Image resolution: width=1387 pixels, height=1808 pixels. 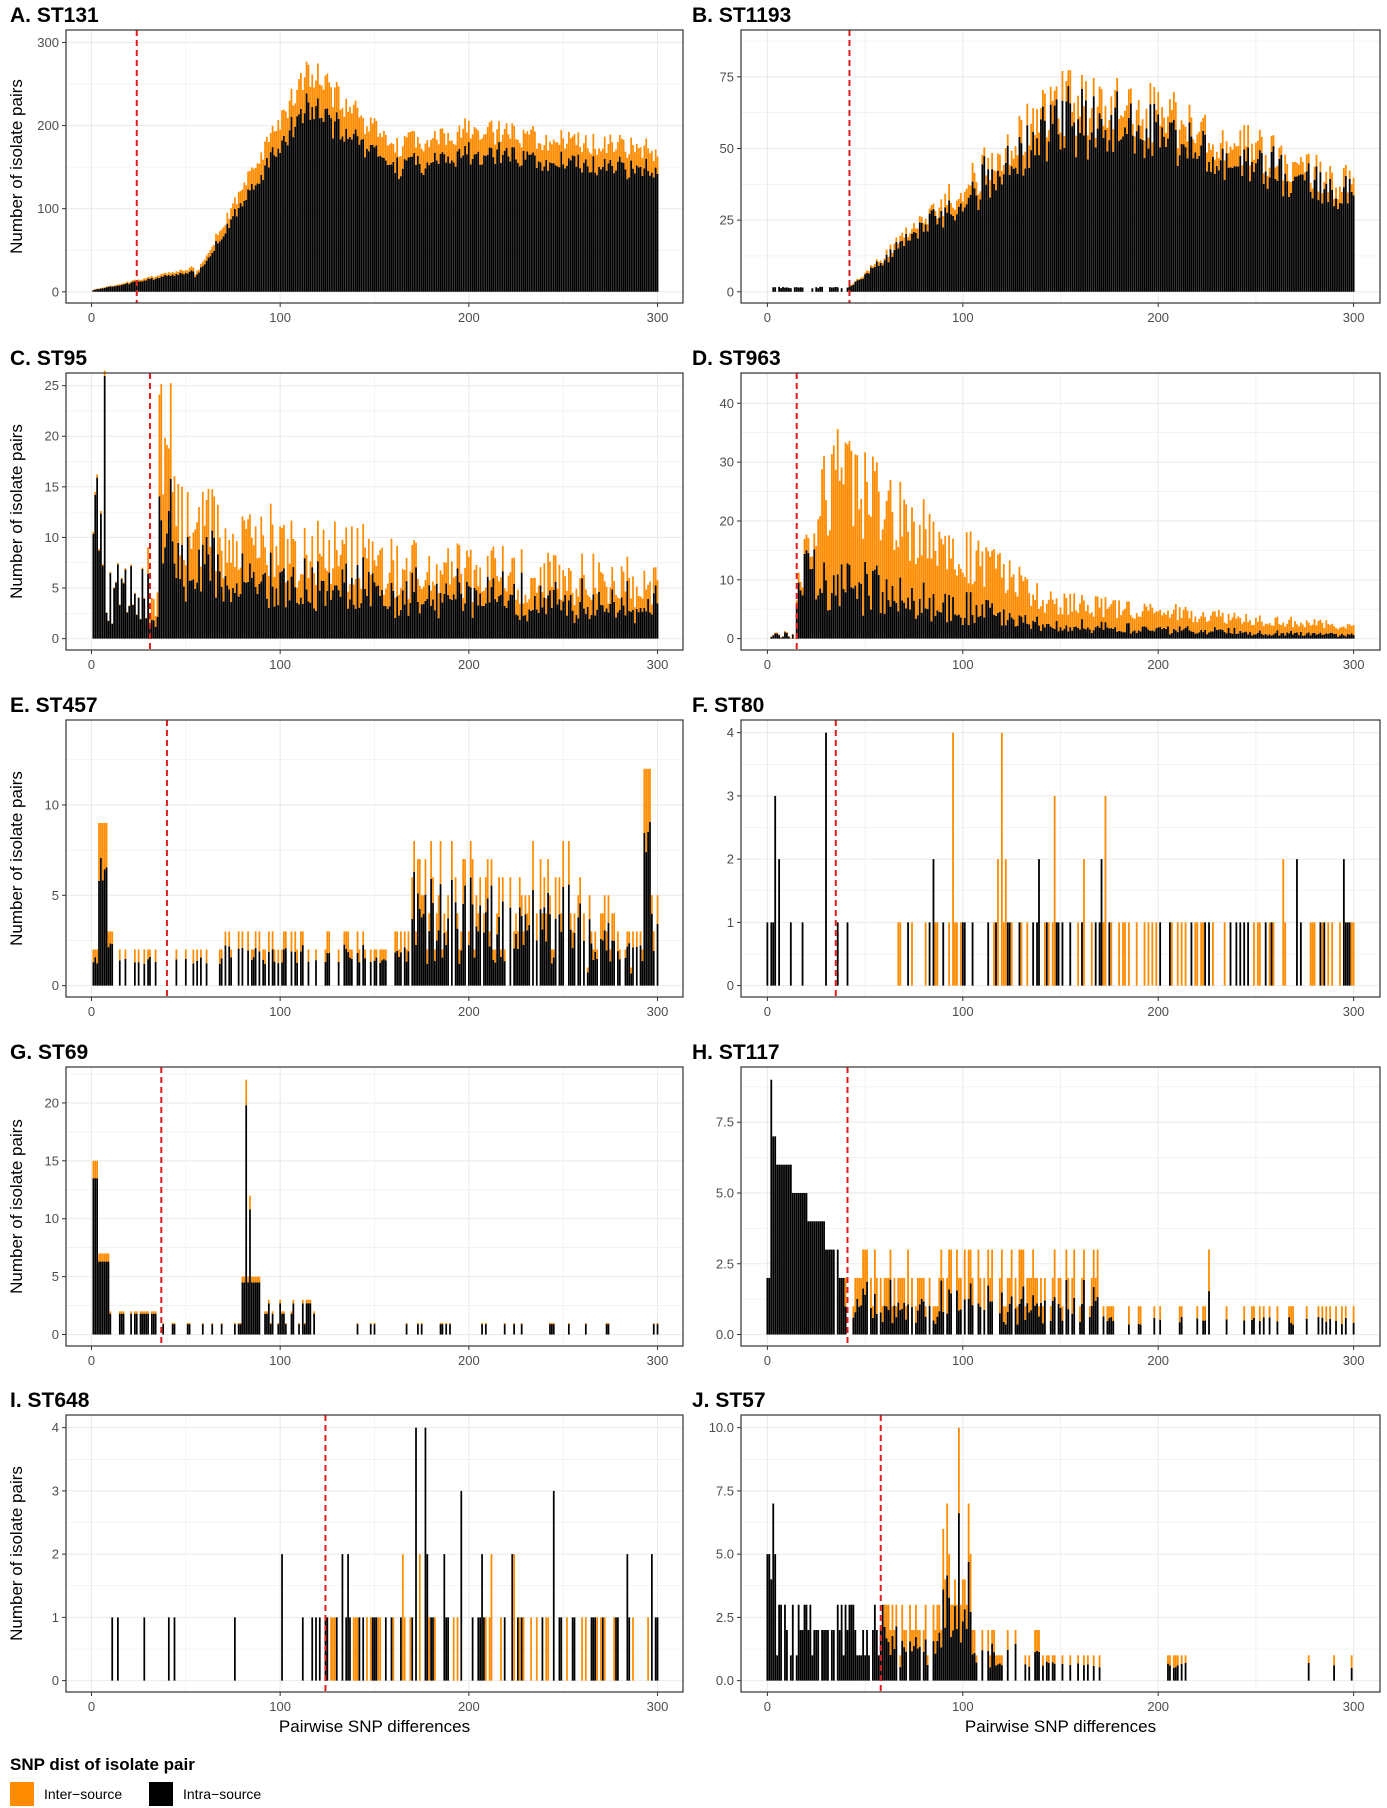 What do you see at coordinates (50, 1400) in the screenshot?
I see `panel-title: I. ST648` at bounding box center [50, 1400].